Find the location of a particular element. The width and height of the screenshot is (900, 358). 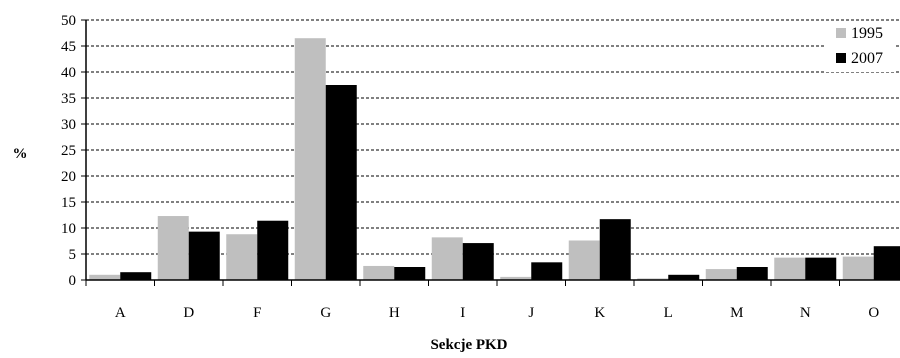

x-tick-label-M: M is located at coordinates (736, 313).